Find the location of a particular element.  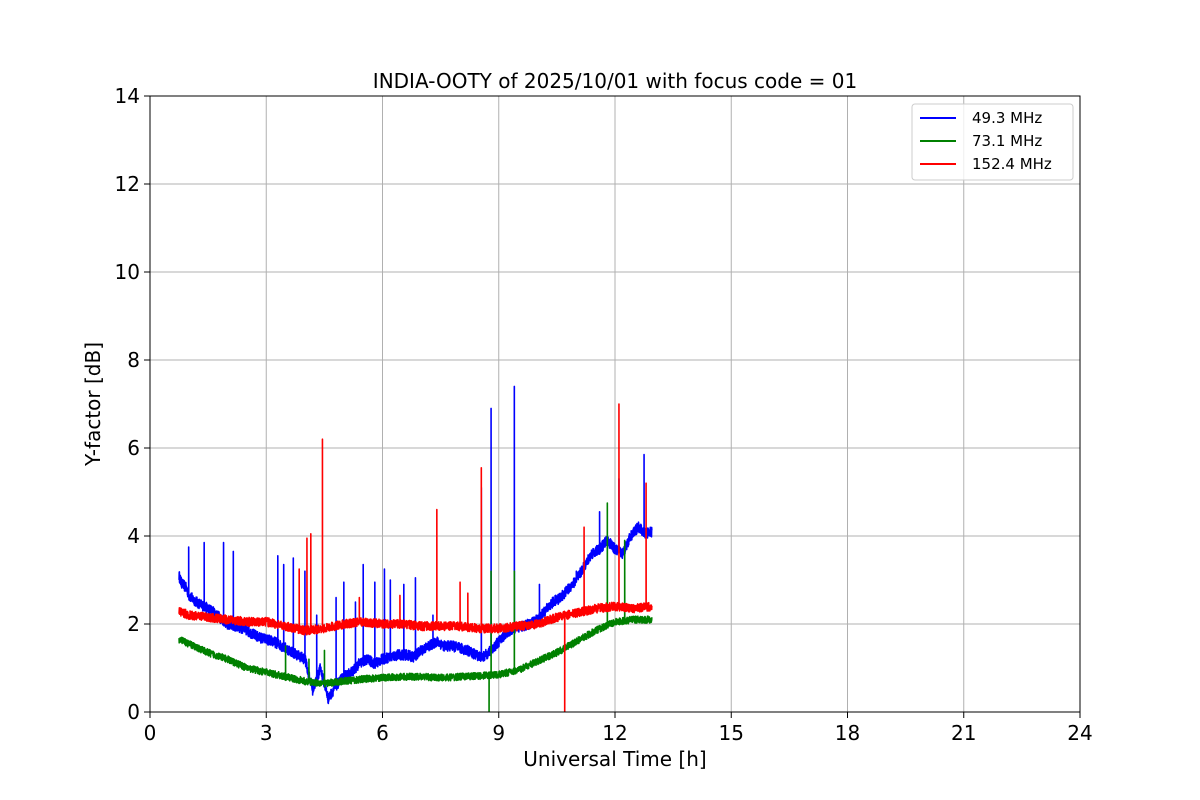

legend: 49.3 MHz 73.1 MHz 152.4 MHz is located at coordinates (992, 142).